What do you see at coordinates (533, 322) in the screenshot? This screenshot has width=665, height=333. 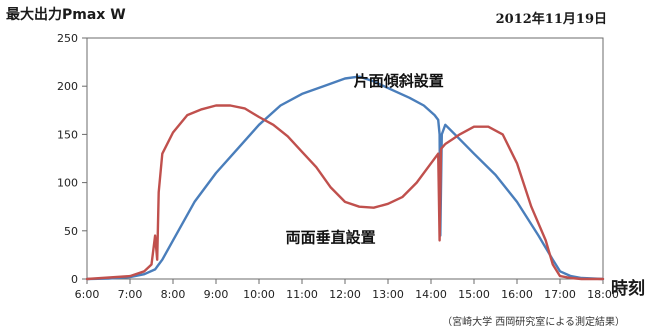 I see `source-note: （宮崎大学 西岡研究室による測定結果）` at bounding box center [533, 322].